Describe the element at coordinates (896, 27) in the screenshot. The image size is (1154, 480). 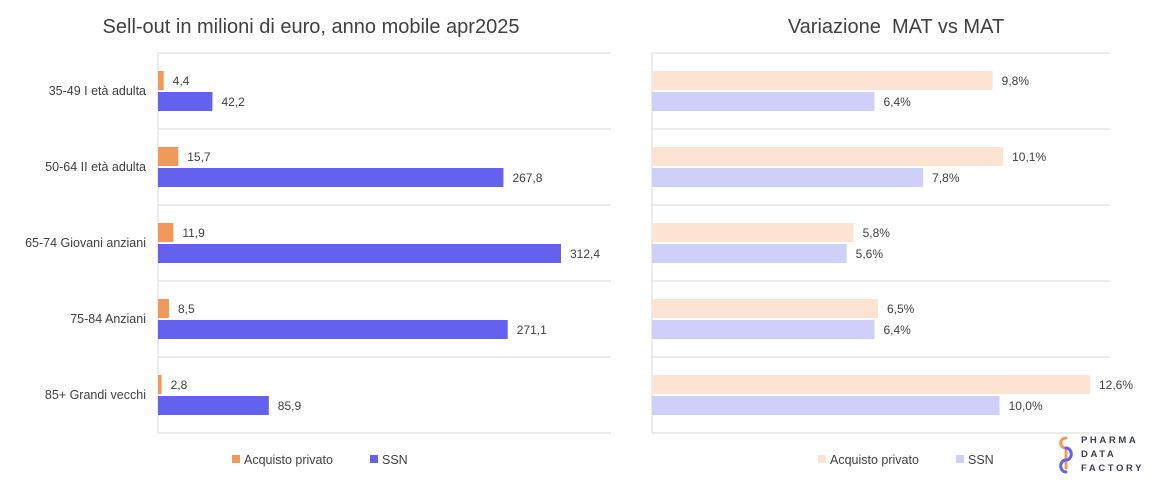
I see `chart-right-title: Variazione MAT vs MAT` at that location.